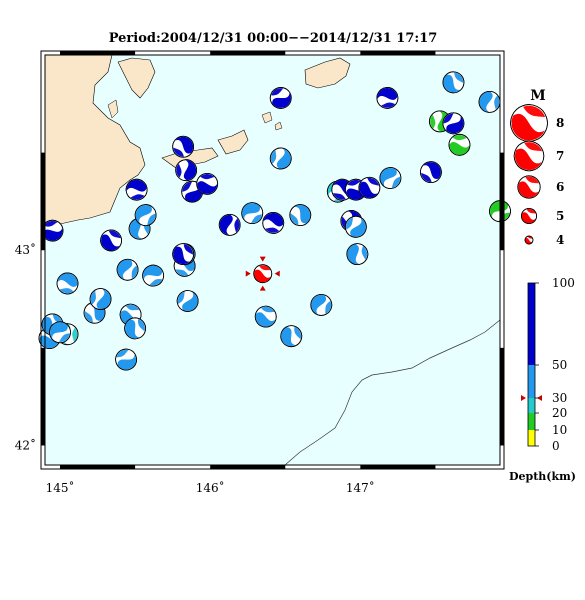 Image resolution: width=585 pixels, height=600 pixels. Describe the element at coordinates (136, 78) in the screenshot. I see `peninsula-landmass` at that location.